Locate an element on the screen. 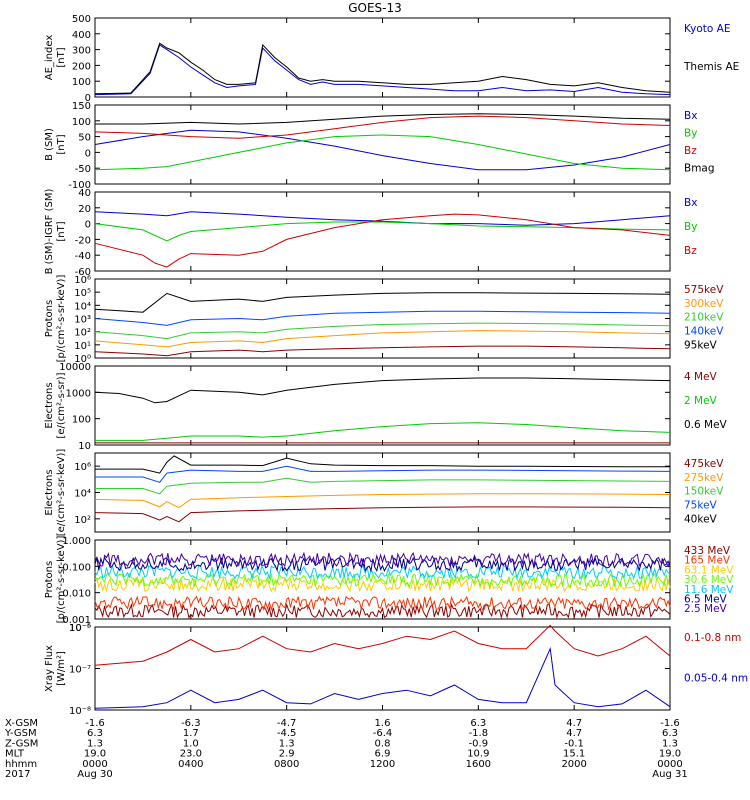 Image resolution: width=750 pixels, height=800 pixels. x-annotation-value: 1.6 is located at coordinates (383, 723).